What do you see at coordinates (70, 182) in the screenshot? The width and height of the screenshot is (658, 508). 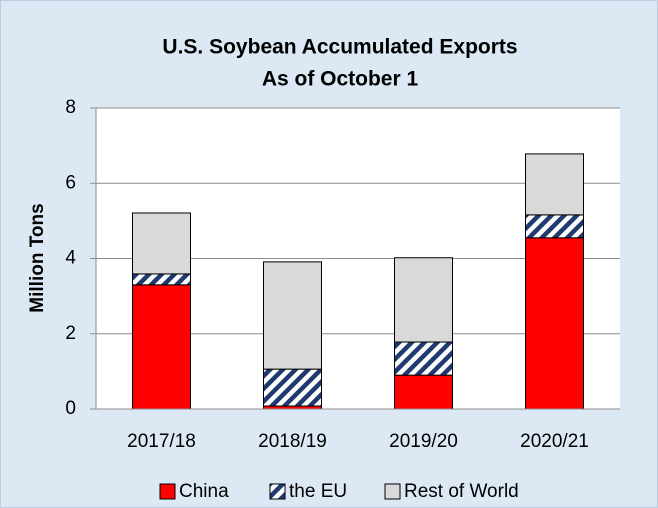 I see `y-tick-label: 6` at bounding box center [70, 182].